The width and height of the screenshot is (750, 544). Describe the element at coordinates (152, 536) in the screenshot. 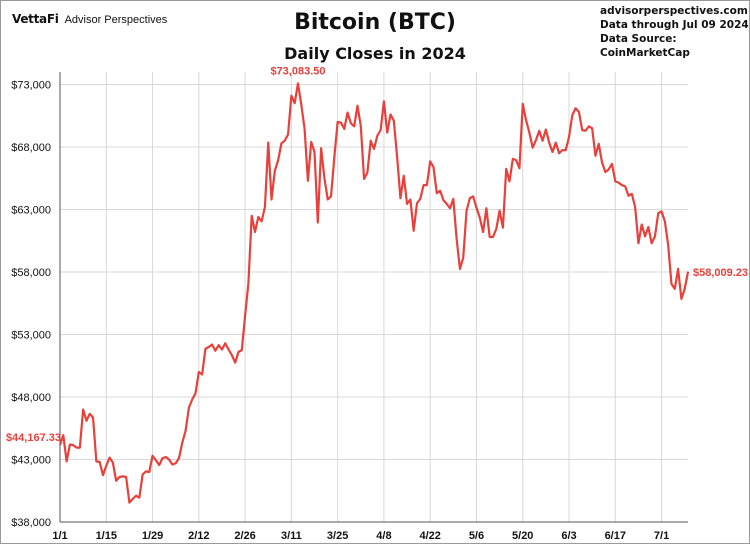

I see `x-tick-label: 1/29` at that location.